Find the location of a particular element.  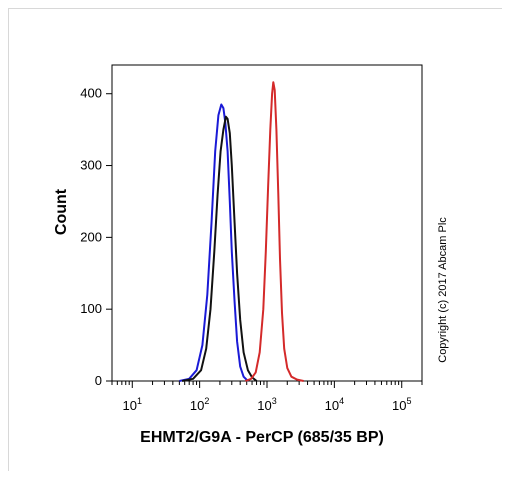

y-axis-ticks: 0 100 200 300 400 is located at coordinates (96, 237).